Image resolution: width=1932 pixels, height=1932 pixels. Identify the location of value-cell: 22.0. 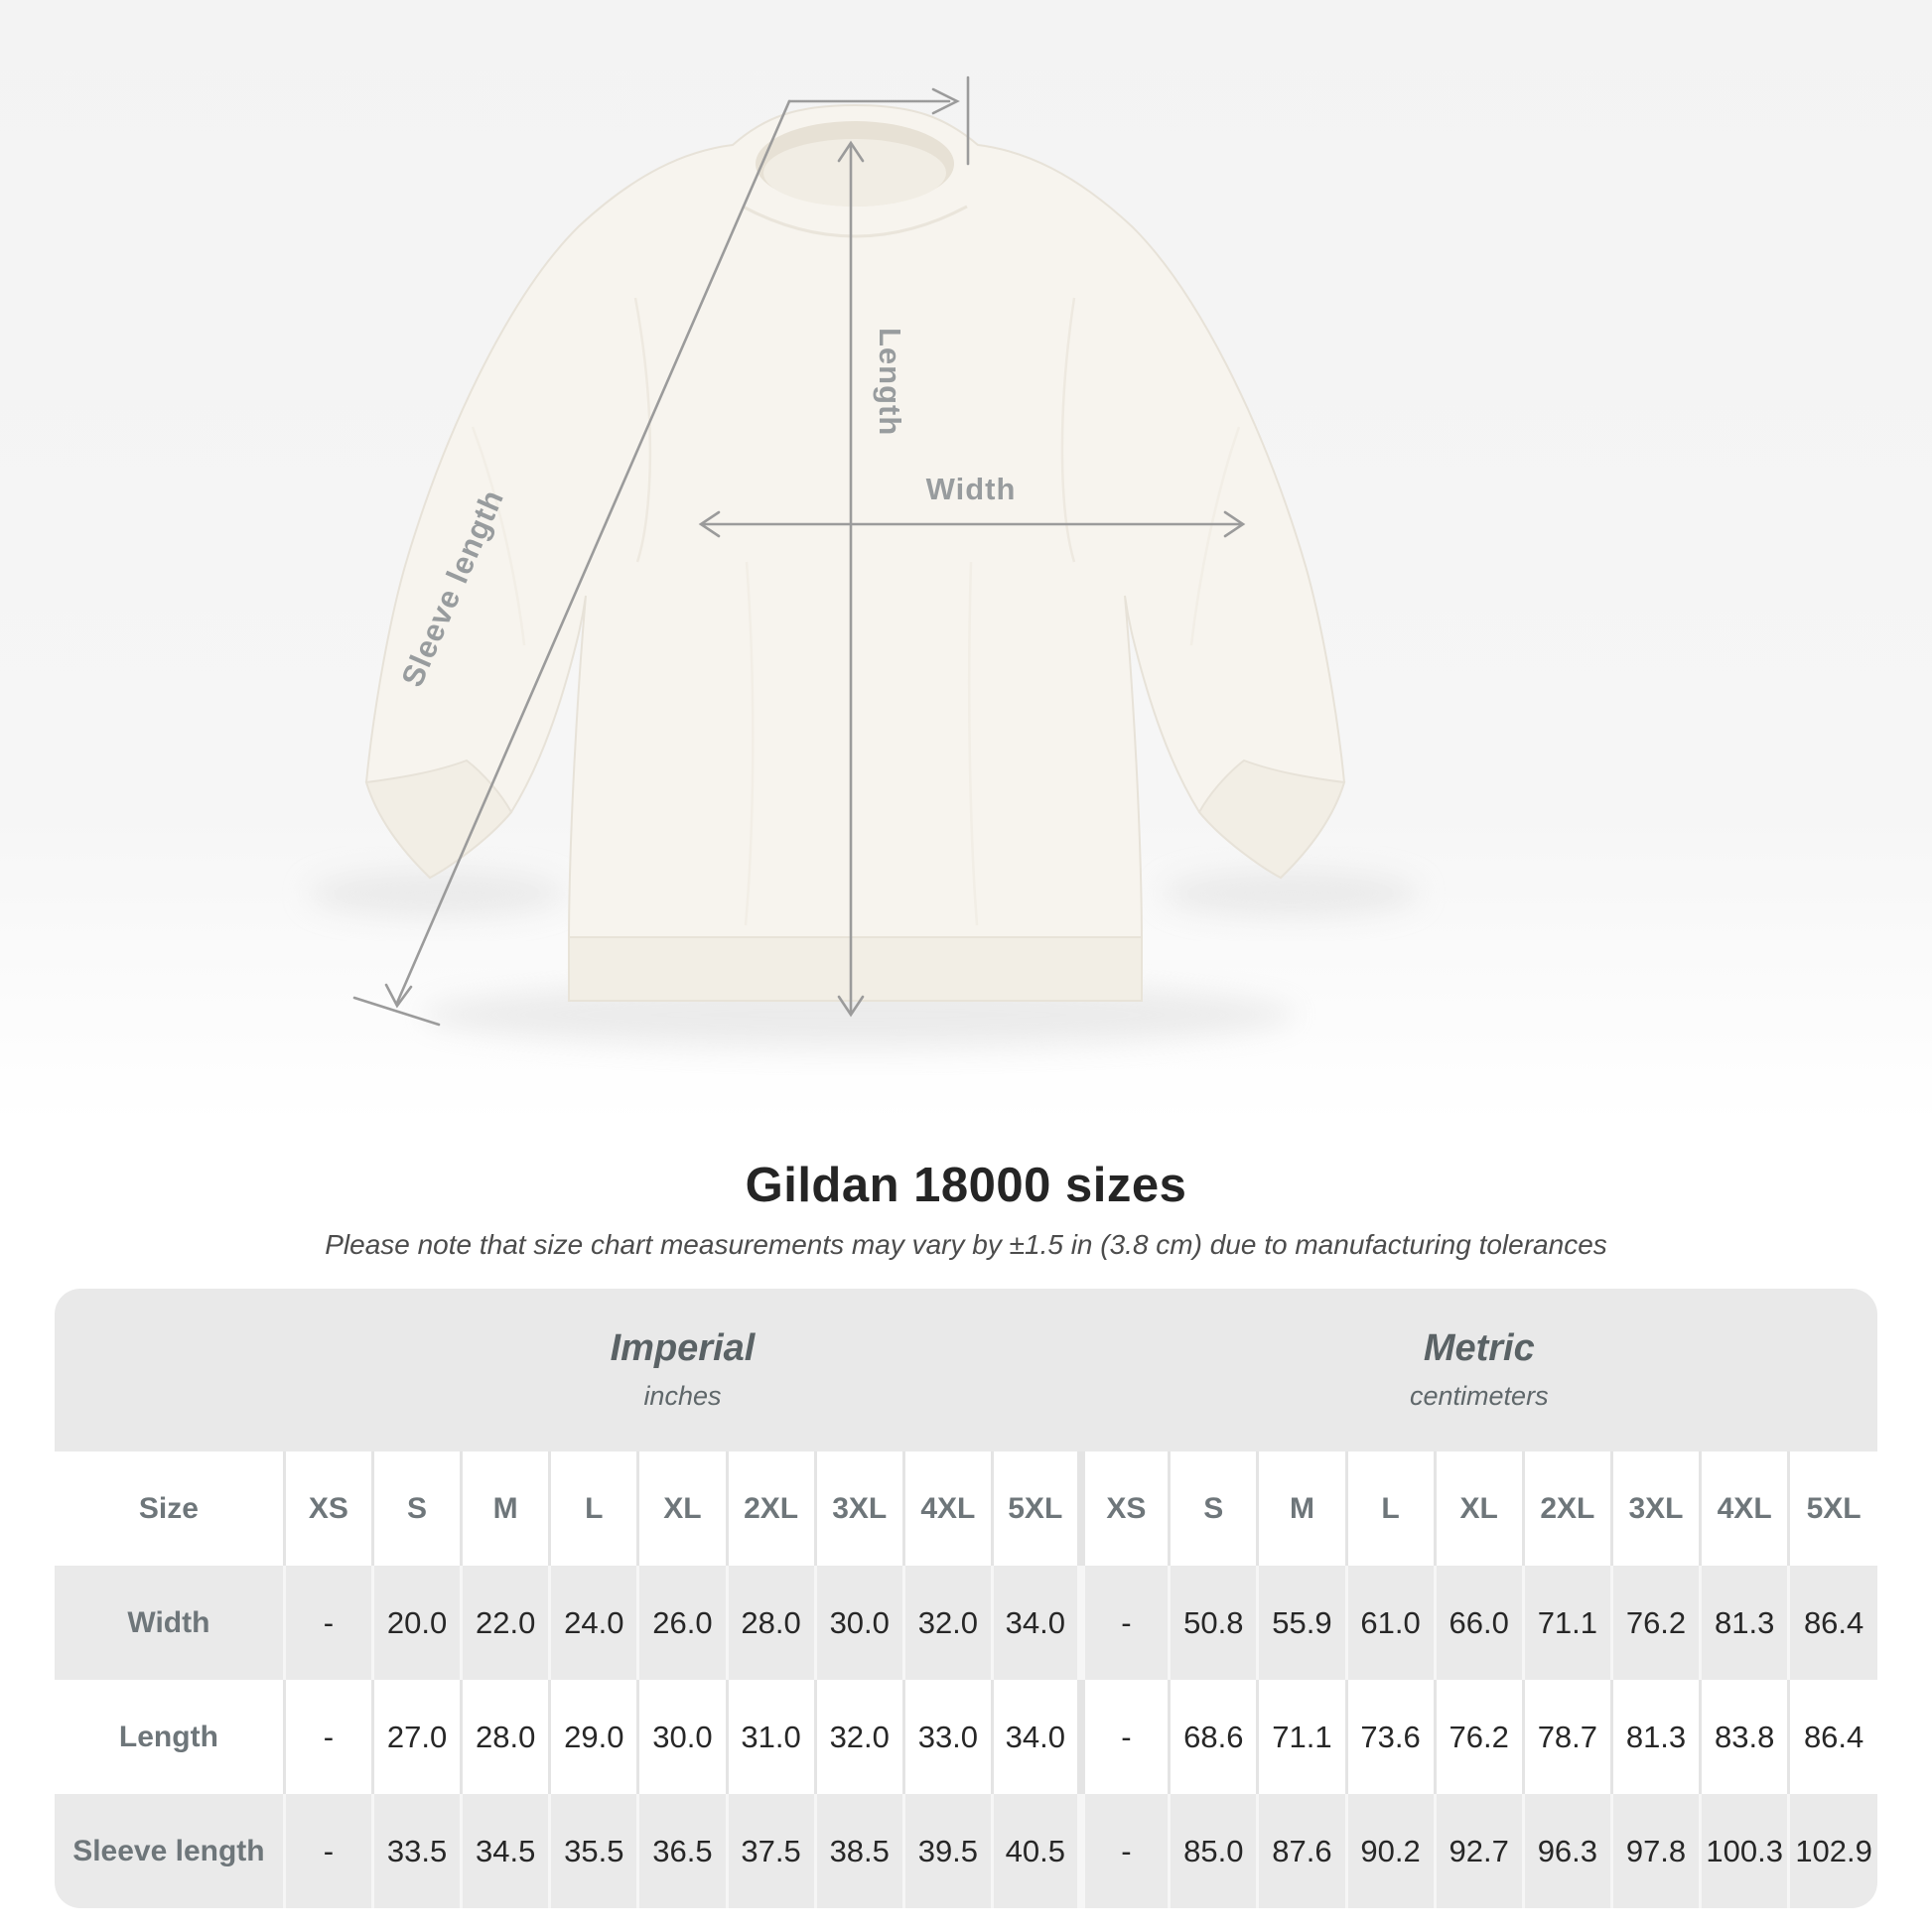
(505, 1623).